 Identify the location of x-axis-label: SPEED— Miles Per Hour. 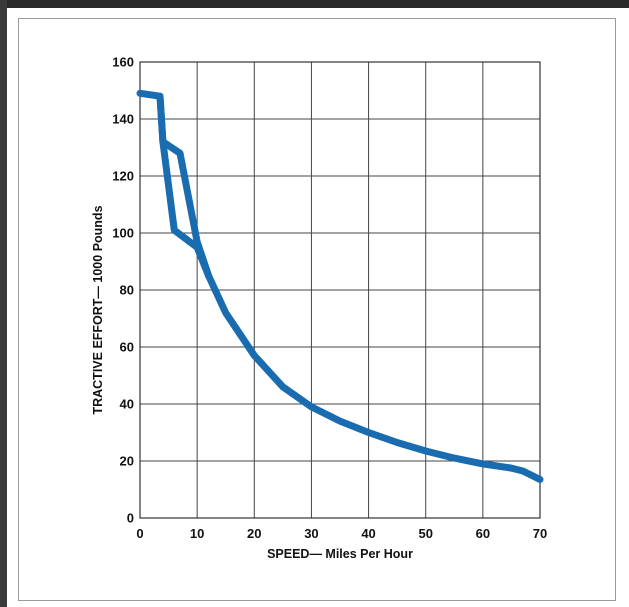
(340, 554).